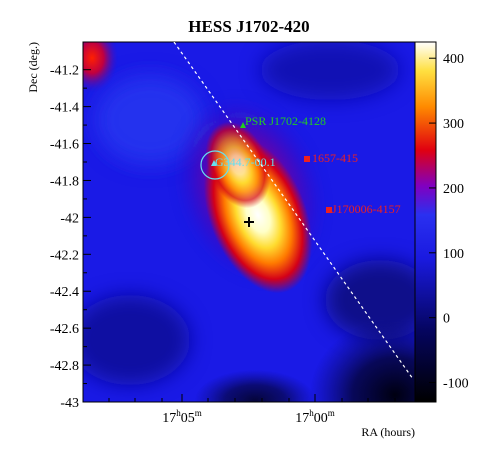 The image size is (493, 463). What do you see at coordinates (366, 209) in the screenshot?
I see `source-label-j170006: J170006-4157` at bounding box center [366, 209].